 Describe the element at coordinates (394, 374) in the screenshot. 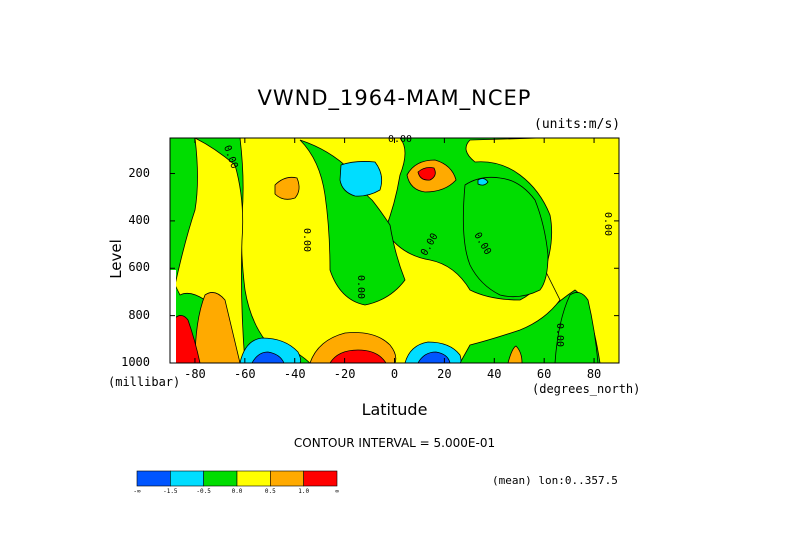

I see `x-tick-label: 0` at that location.